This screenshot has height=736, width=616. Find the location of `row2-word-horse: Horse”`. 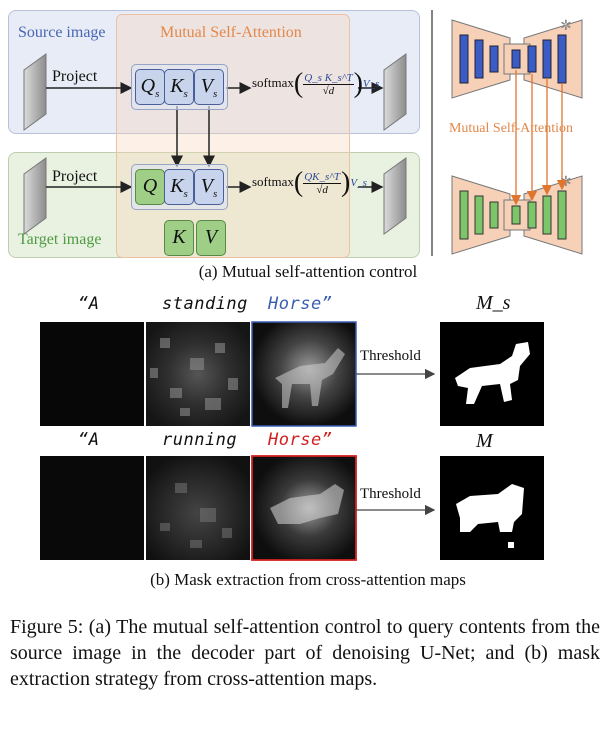

row2-word-horse: Horse” is located at coordinates (300, 440).